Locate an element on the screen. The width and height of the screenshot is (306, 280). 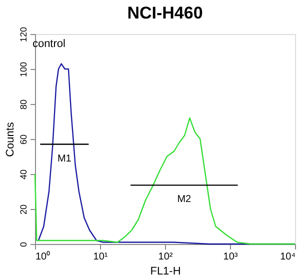
x-tick-label: 10² is located at coordinates (166, 257).